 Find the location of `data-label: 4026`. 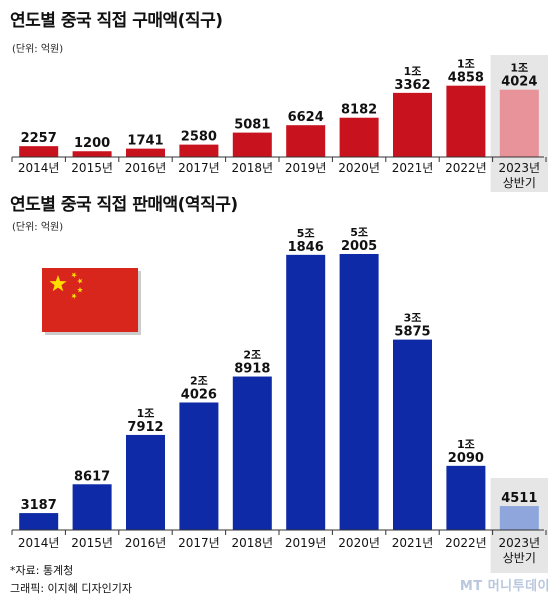

data-label: 4026 is located at coordinates (199, 394).